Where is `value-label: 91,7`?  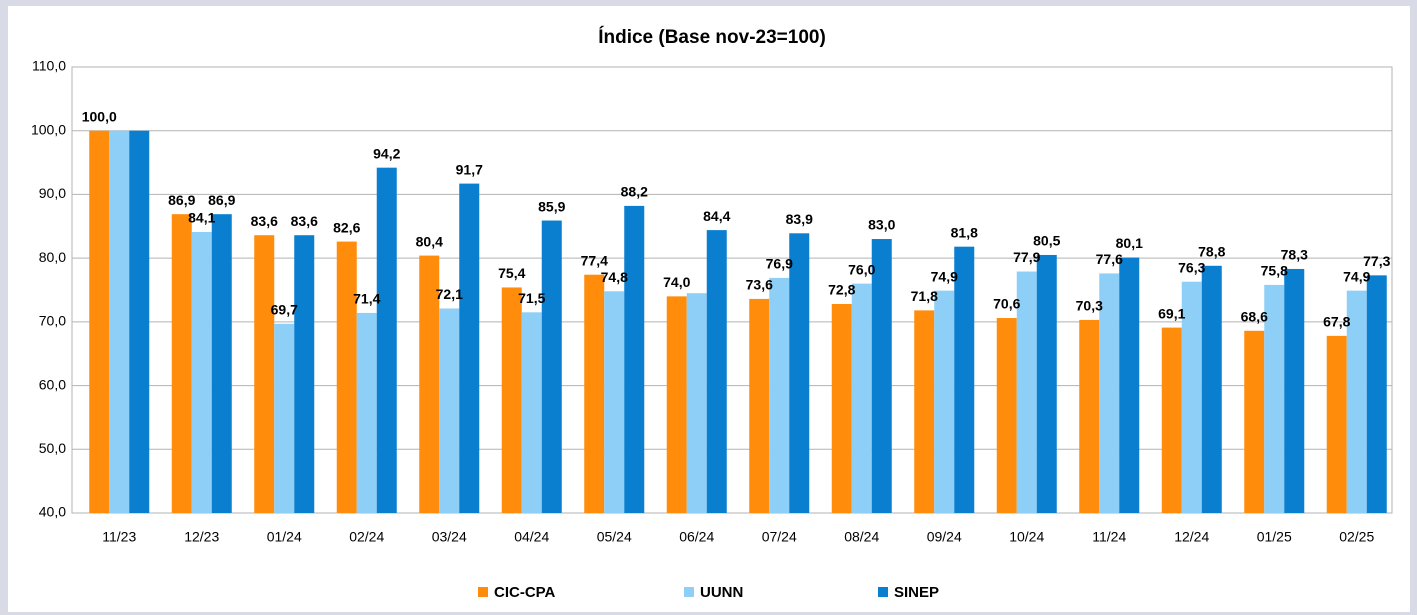
value-label: 91,7 is located at coordinates (469, 169).